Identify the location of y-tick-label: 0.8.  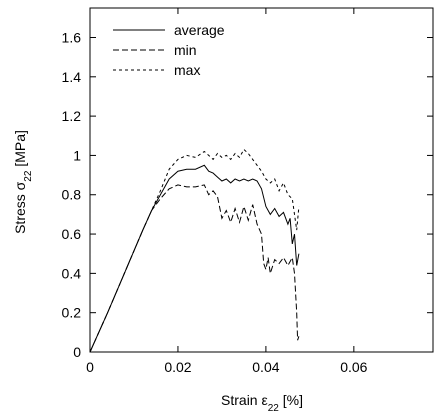
(72, 195).